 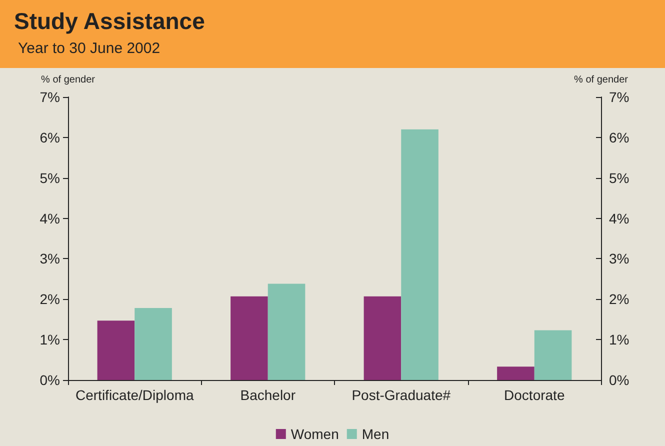 I want to click on y2-tick-label: 7%, so click(x=619, y=97).